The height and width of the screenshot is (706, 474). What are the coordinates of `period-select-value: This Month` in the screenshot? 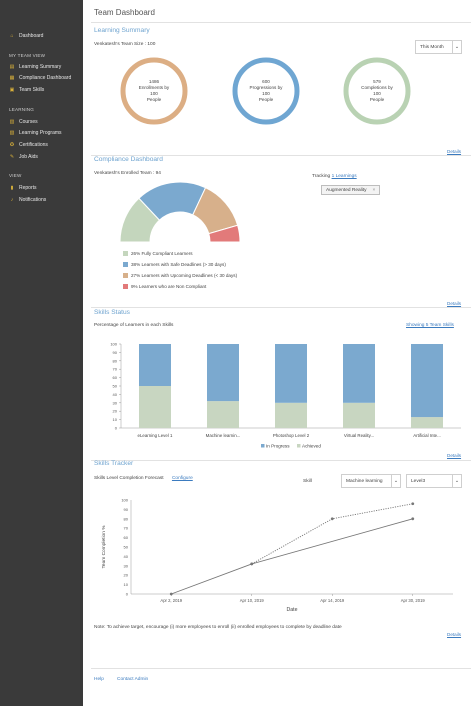 It's located at (432, 47).